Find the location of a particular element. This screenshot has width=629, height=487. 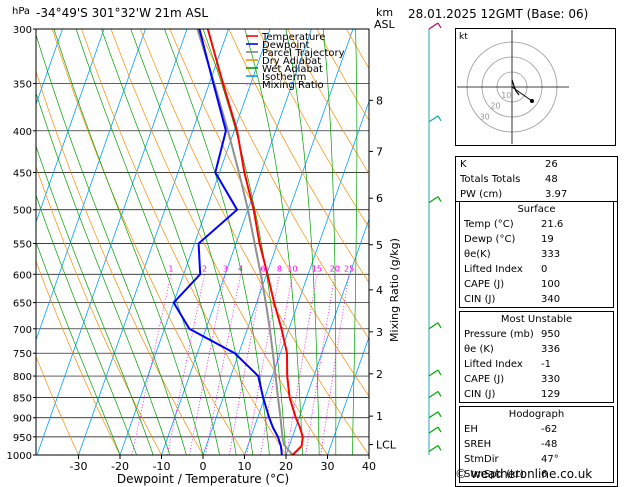

stat-value: 333 is located at coordinates (575, 254).